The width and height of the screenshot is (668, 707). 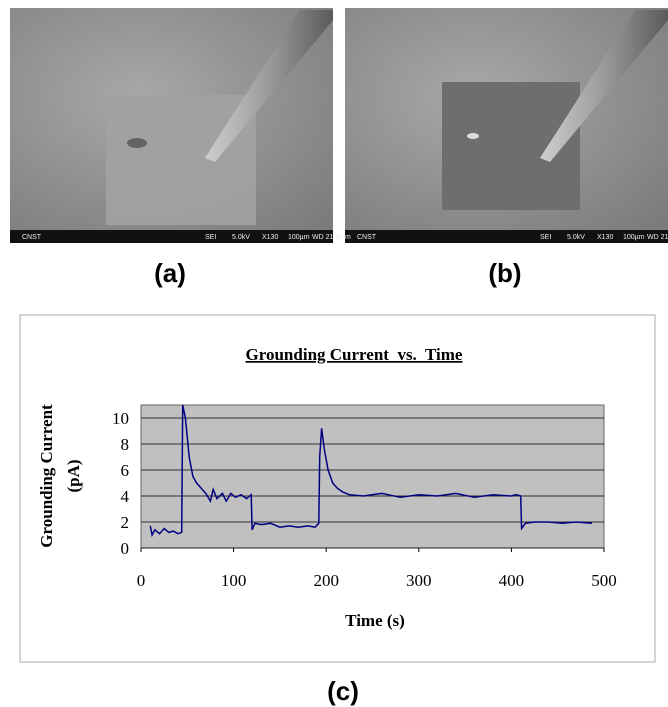 I want to click on x-axis-label: Time (s), so click(x=375, y=620).